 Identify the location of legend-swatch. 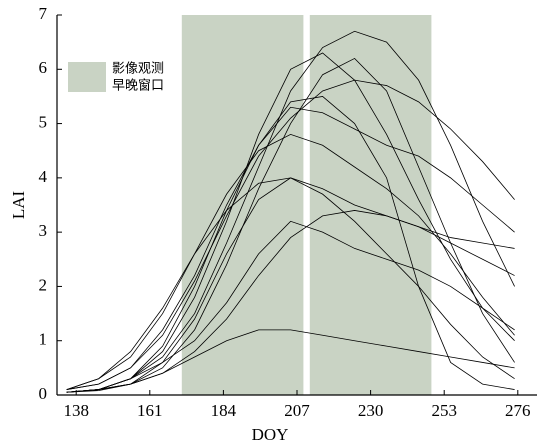
(87, 77).